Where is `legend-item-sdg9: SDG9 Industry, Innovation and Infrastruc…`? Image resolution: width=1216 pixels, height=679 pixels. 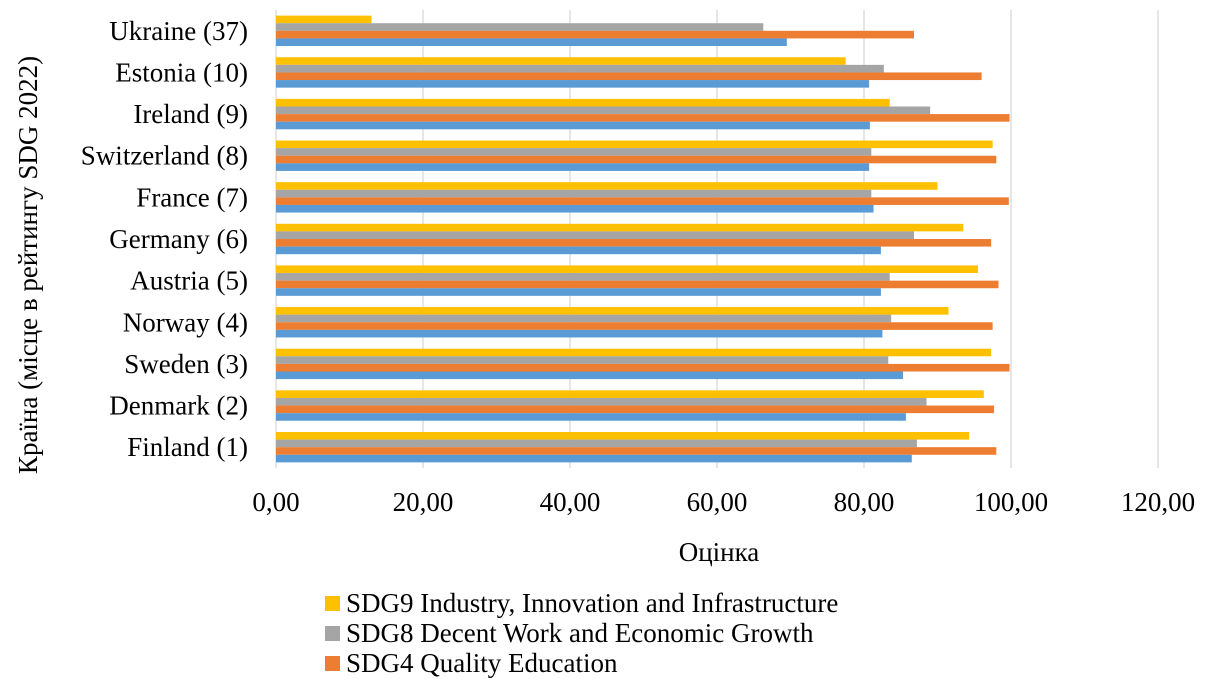 legend-item-sdg9: SDG9 Industry, Innovation and Infrastruc… is located at coordinates (581, 603).